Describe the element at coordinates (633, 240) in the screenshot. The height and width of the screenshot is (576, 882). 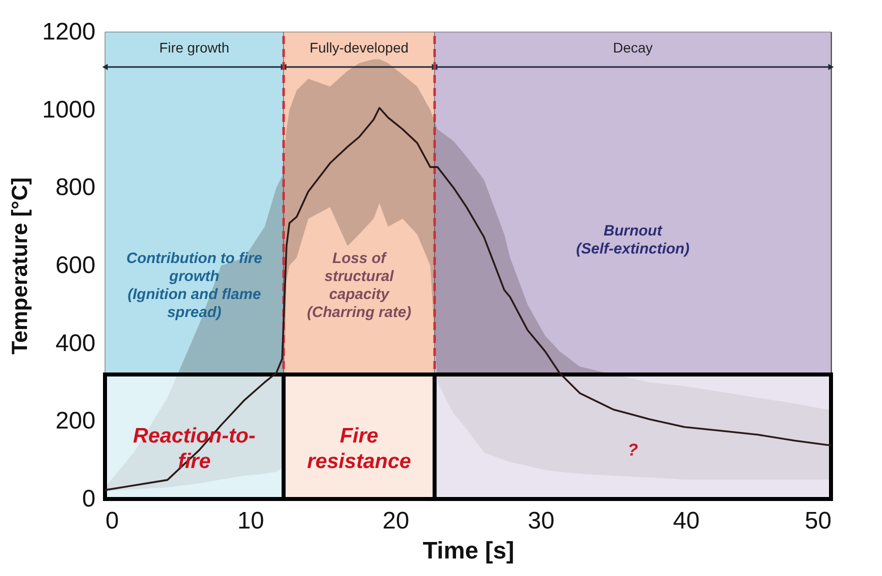
I see `annotation: Burnout (Self-extinction)` at that location.